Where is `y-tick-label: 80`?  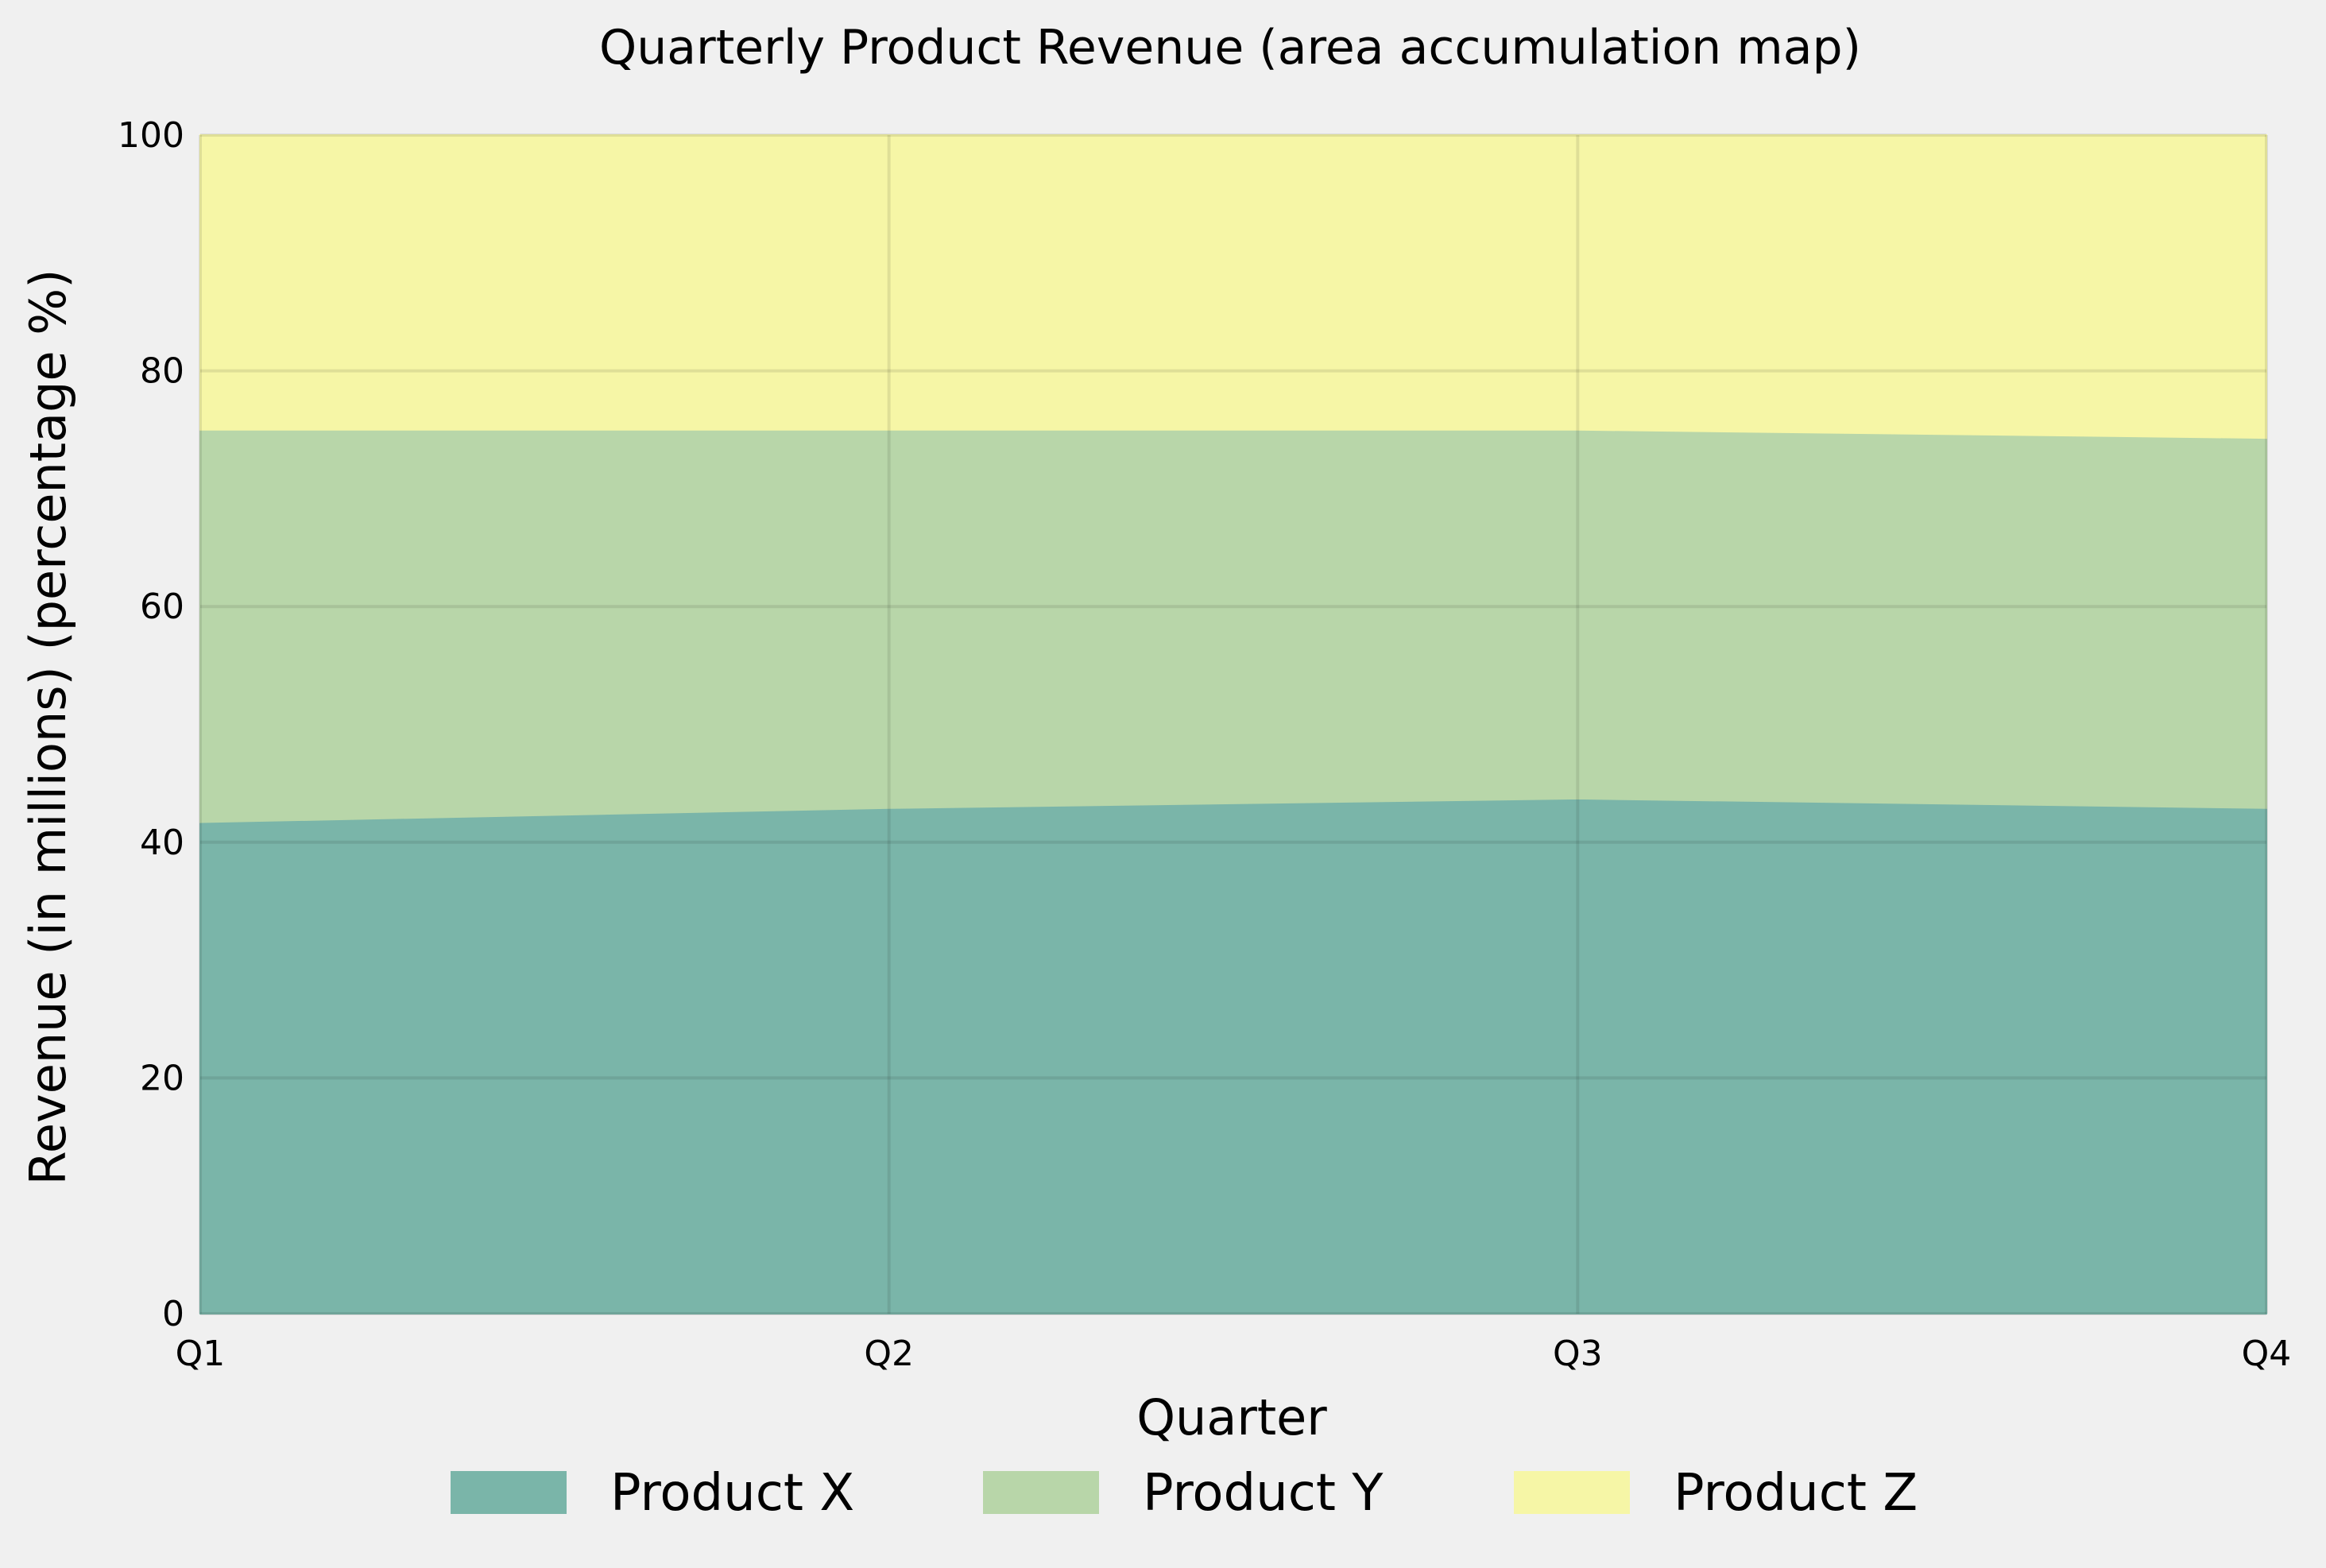
y-tick-label: 80 is located at coordinates (162, 371).